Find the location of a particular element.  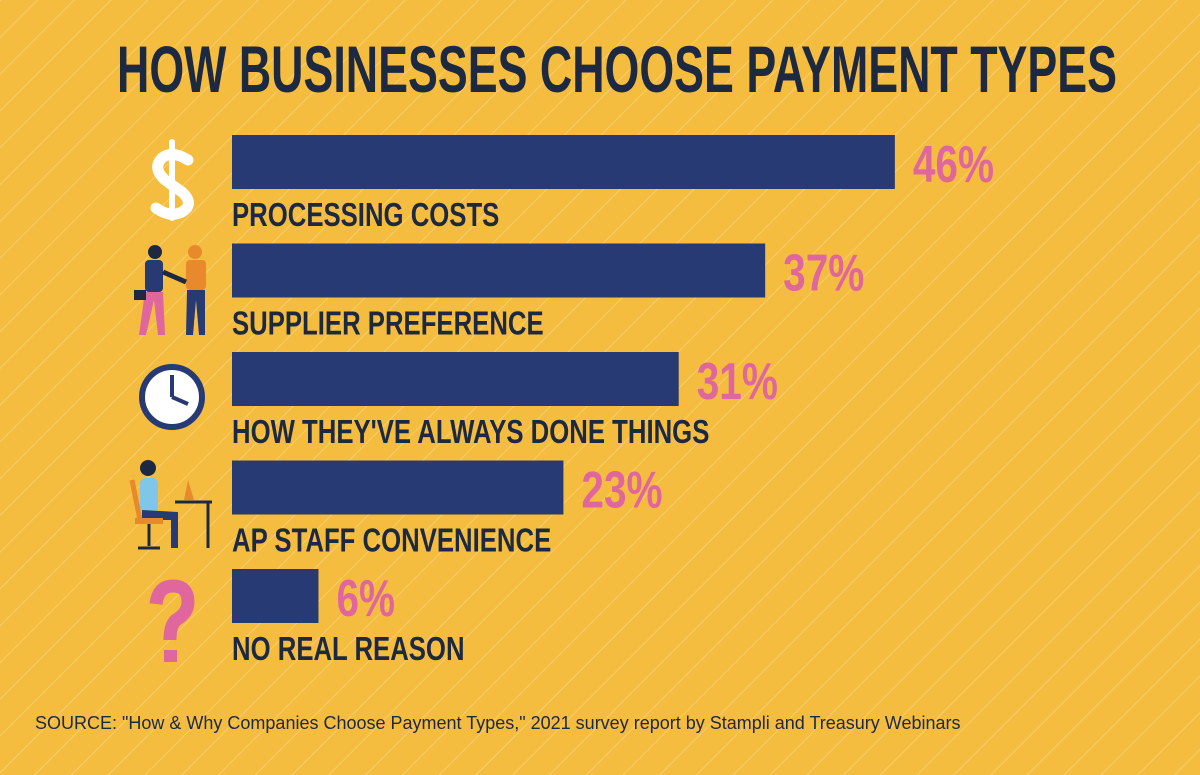

icon-desk-worker is located at coordinates (170, 505).